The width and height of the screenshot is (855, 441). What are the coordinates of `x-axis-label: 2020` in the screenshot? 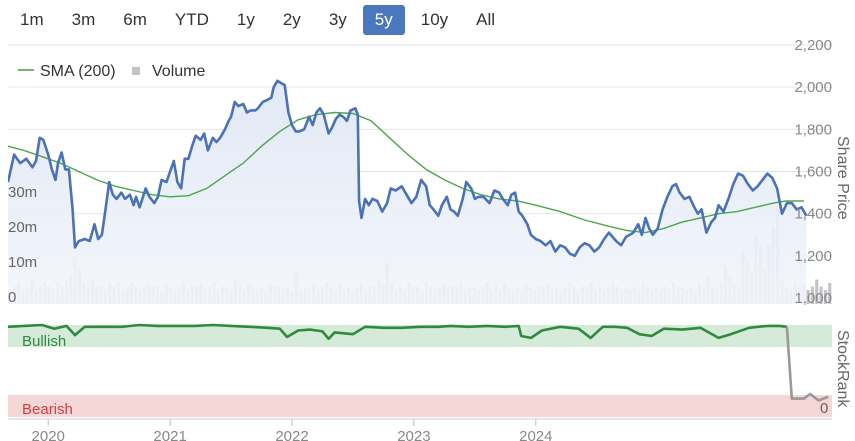 It's located at (48, 434).